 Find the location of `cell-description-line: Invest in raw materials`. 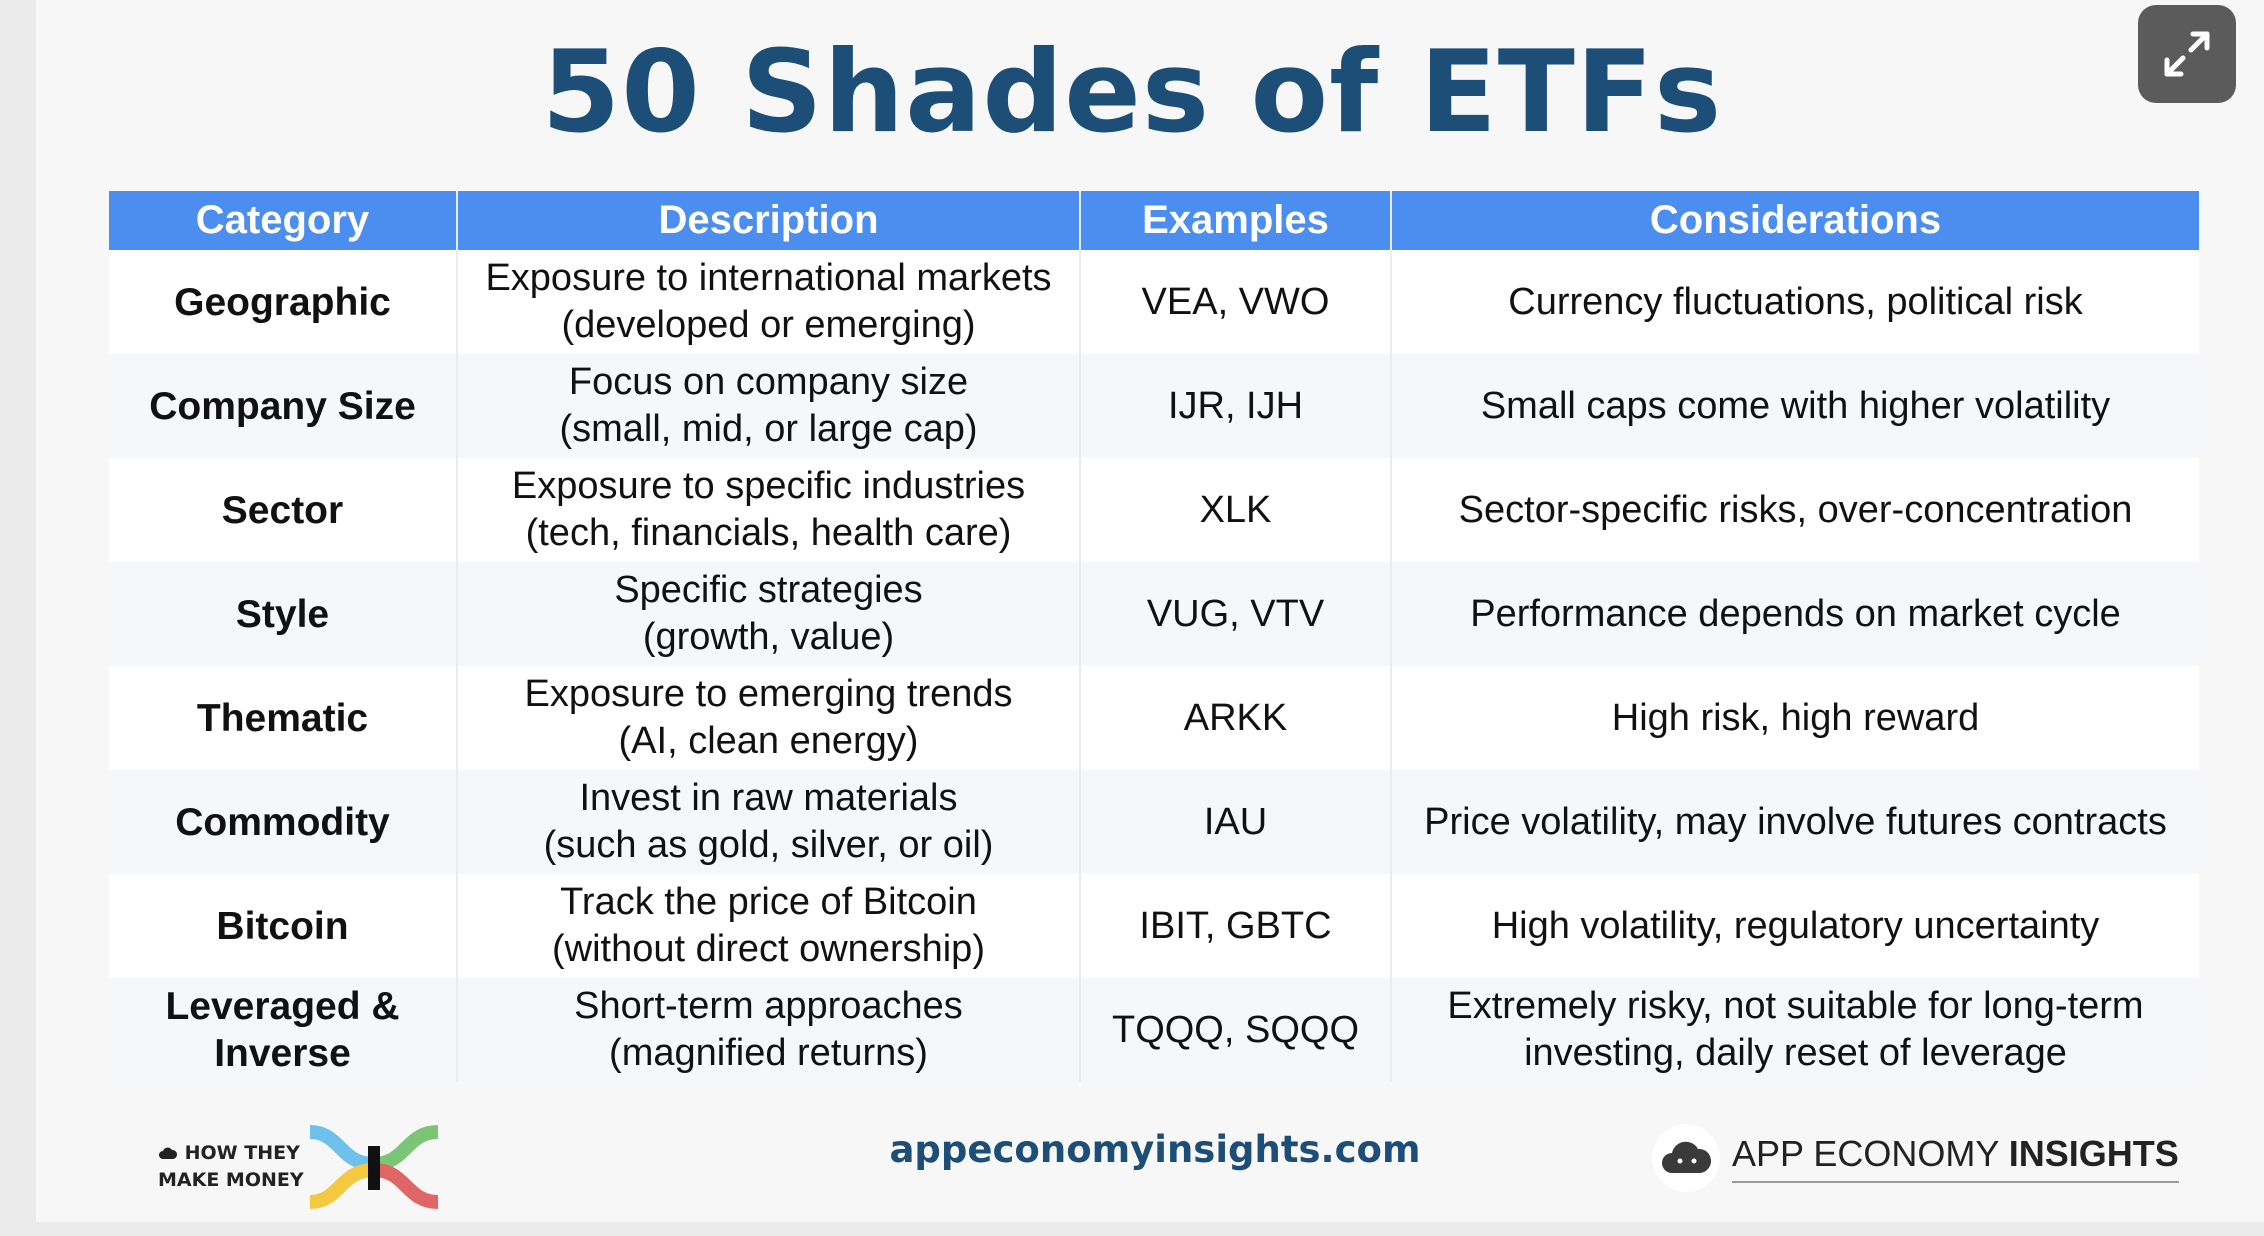

cell-description-line: Invest in raw materials is located at coordinates (768, 798).